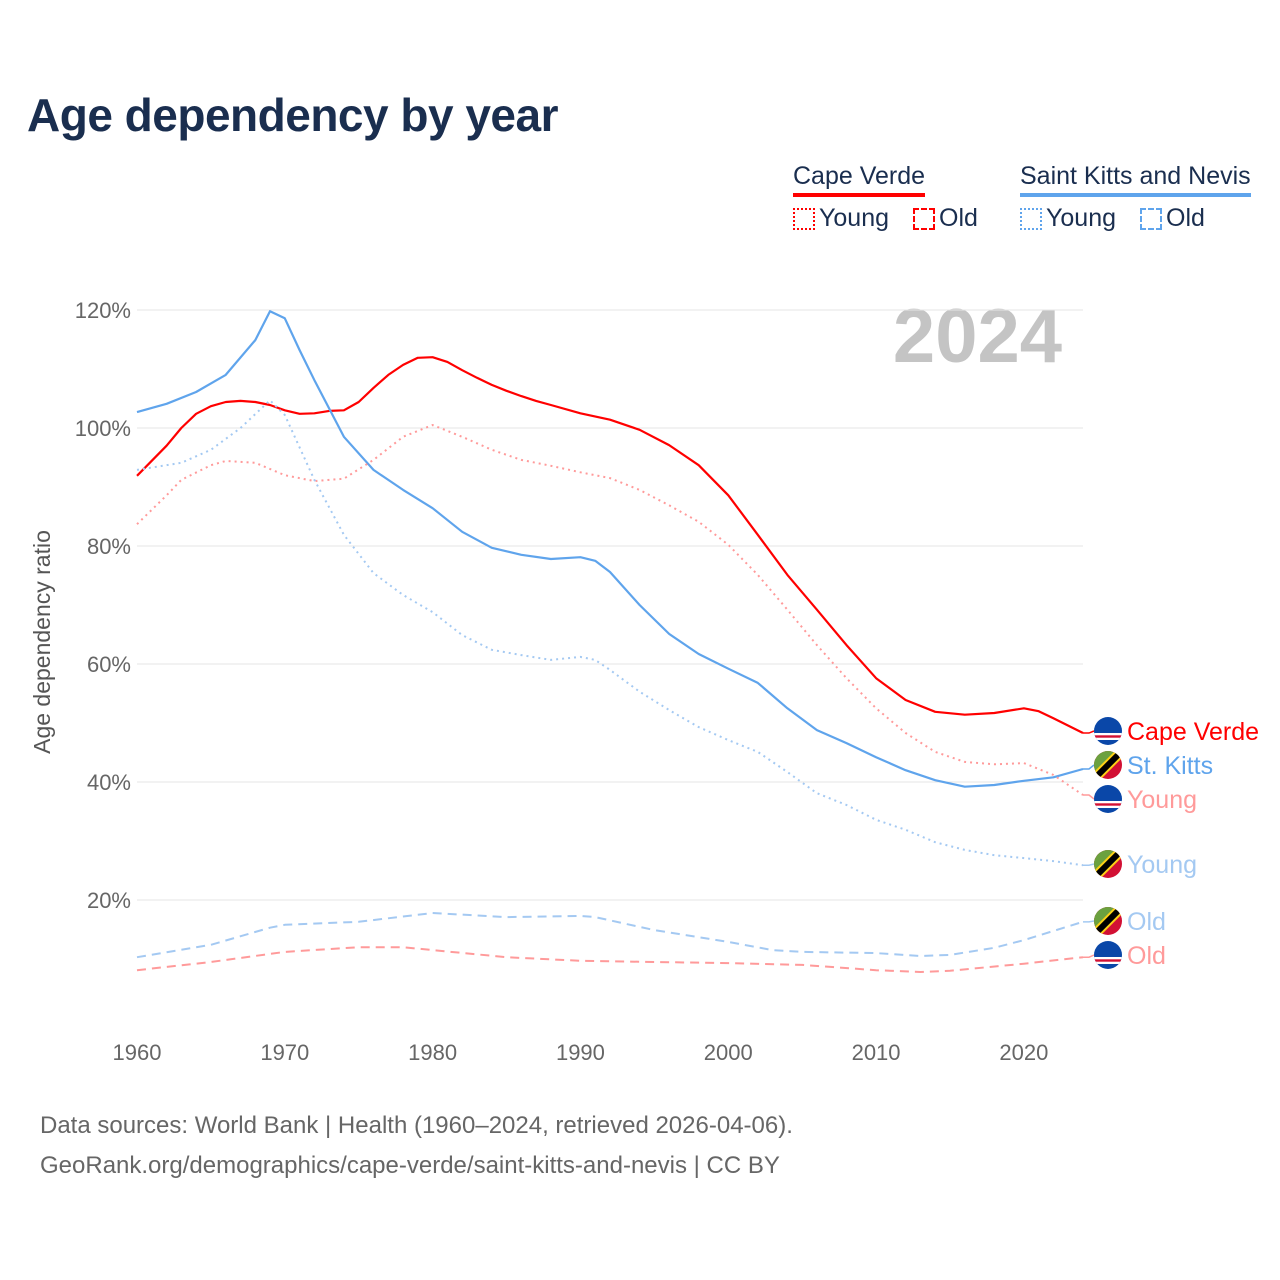 This screenshot has height=1280, width=1280. Describe the element at coordinates (109, 900) in the screenshot. I see `y-tick-label: 20%` at that location.